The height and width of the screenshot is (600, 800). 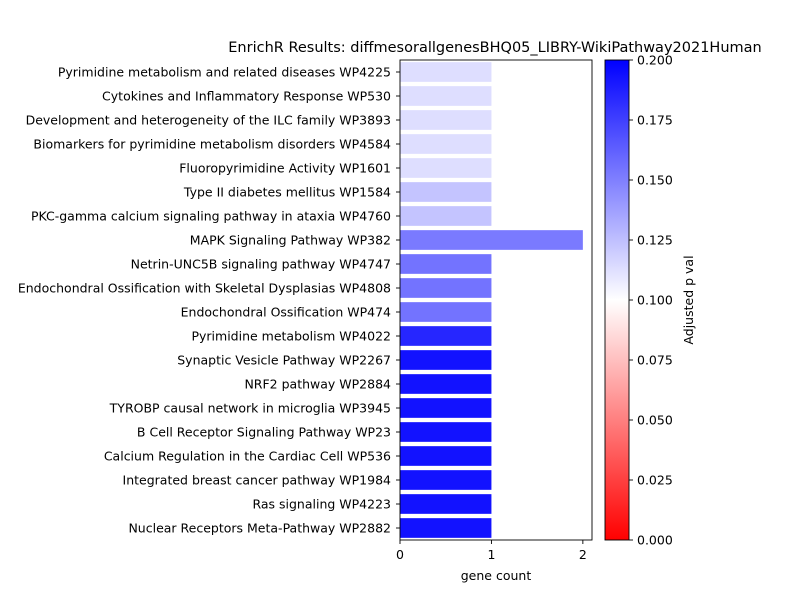 I want to click on colorbar-tick-label: 0.175, so click(x=655, y=120).